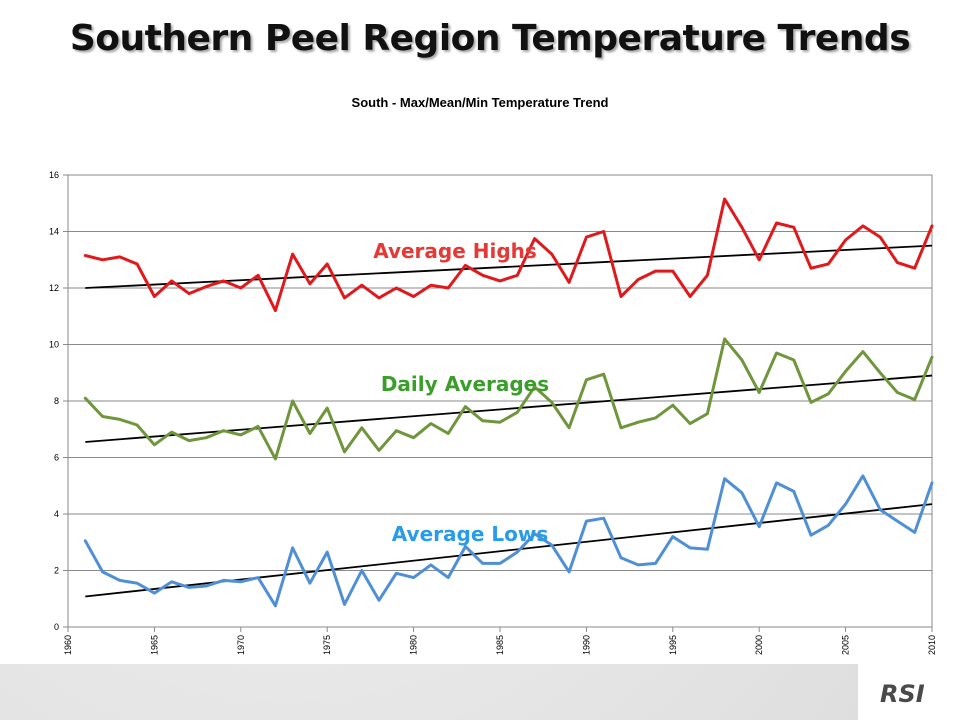  I want to click on chart-title: South - Max/Mean/Min Temperature Trend, so click(480, 102).